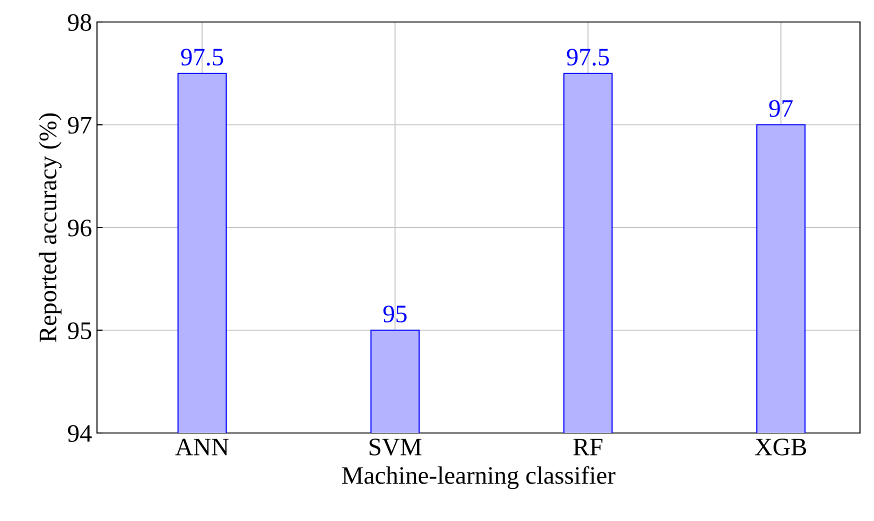  Describe the element at coordinates (395, 314) in the screenshot. I see `data-label: 95` at that location.